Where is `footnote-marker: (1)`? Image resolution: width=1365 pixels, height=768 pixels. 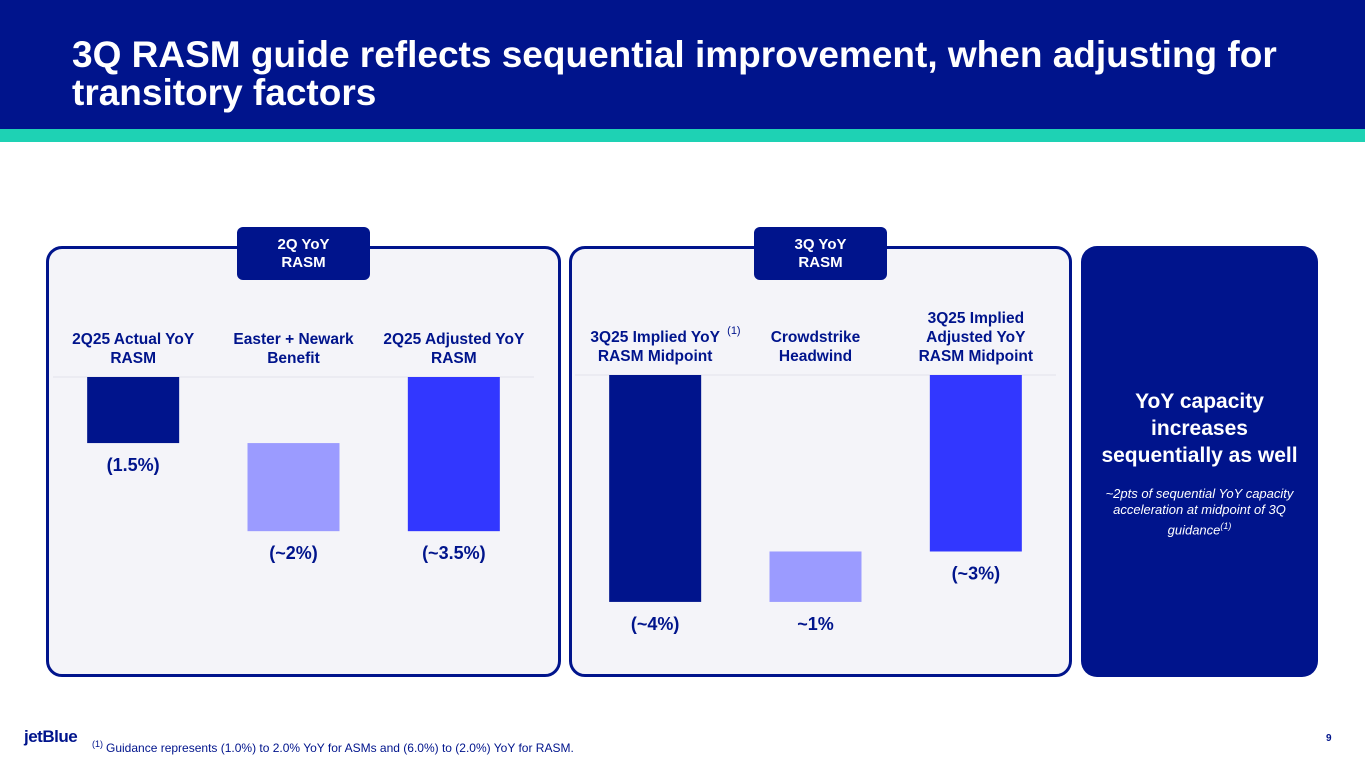
footnote-marker: (1) is located at coordinates (97, 744).